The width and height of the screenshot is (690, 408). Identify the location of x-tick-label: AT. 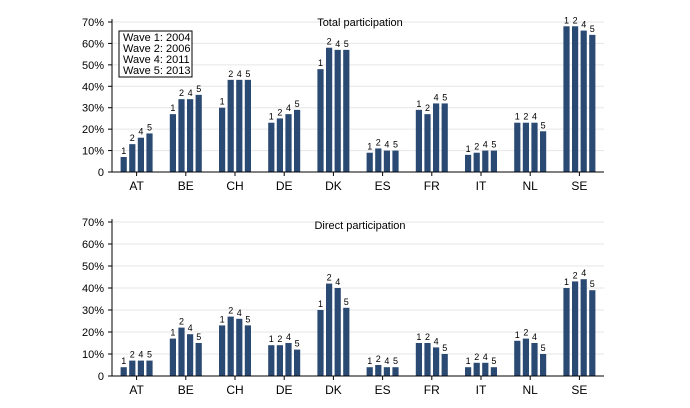
(136, 186).